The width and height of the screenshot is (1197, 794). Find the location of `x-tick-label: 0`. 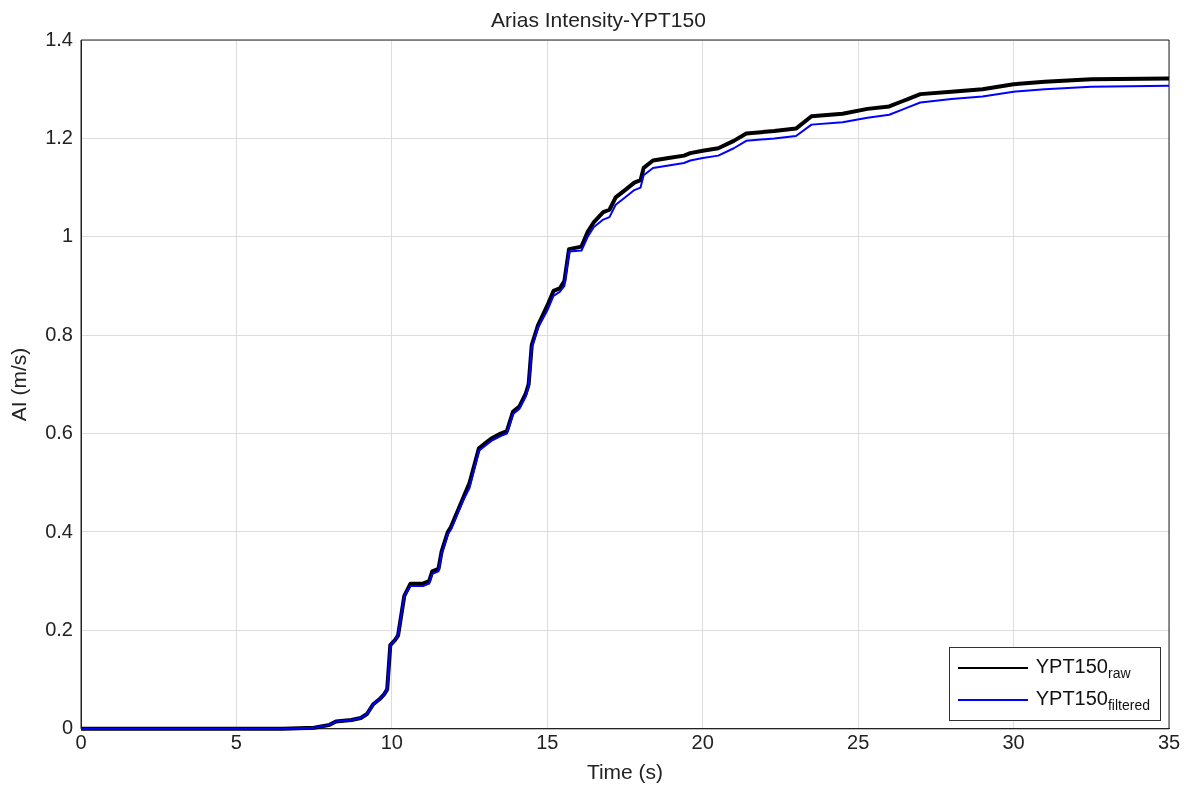

x-tick-label: 0 is located at coordinates (81, 742).